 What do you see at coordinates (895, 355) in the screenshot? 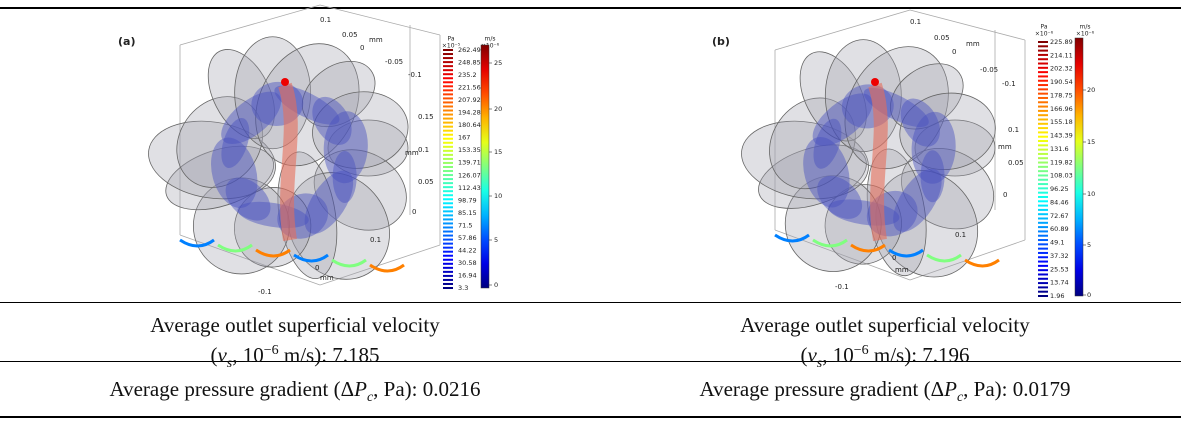
I see `text-run: m/s):` at bounding box center [895, 355].